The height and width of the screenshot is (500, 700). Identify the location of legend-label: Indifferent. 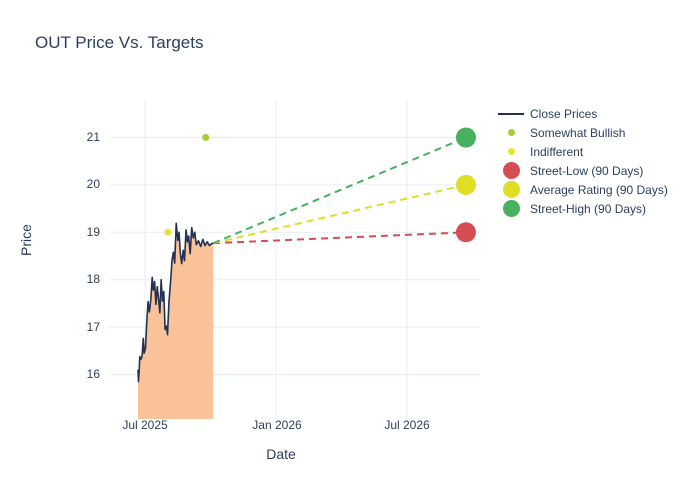
(557, 151).